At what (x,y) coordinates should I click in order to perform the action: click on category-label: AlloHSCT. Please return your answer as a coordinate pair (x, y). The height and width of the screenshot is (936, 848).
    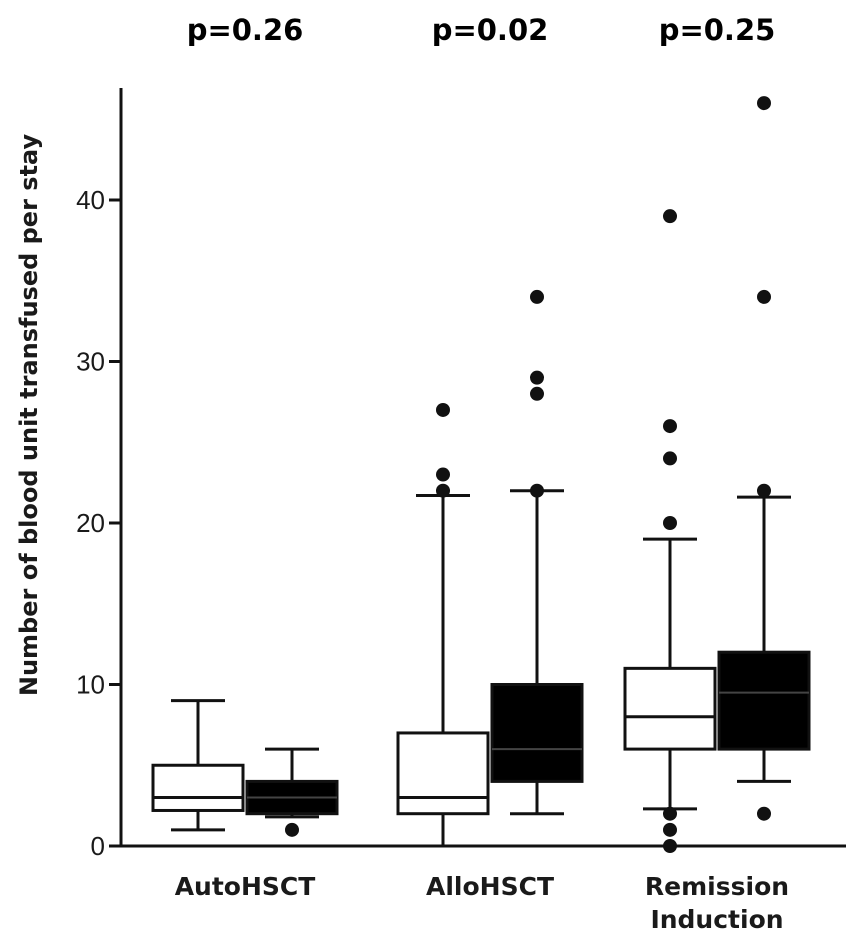
    Looking at the image, I should click on (490, 886).